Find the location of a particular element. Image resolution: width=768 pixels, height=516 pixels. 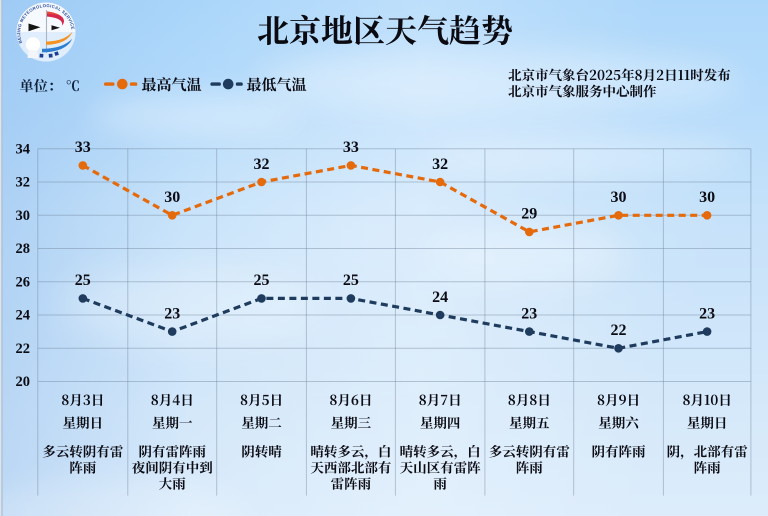

svg-text: 29 is located at coordinates (529, 214).